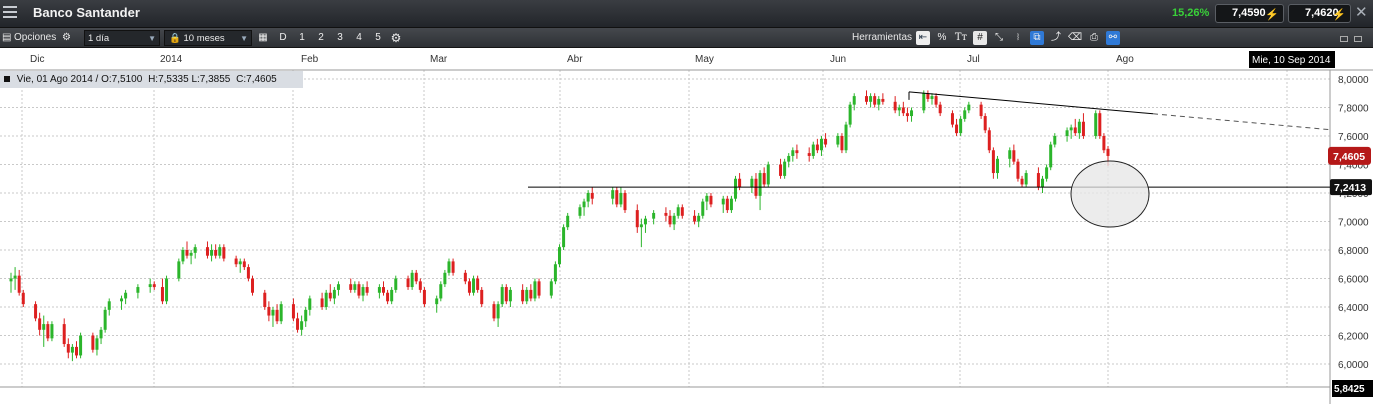 The image size is (1373, 409). Describe the element at coordinates (57, 79) in the screenshot. I see `ohlc-date: Vie, 01 Ago 2014 /` at that location.